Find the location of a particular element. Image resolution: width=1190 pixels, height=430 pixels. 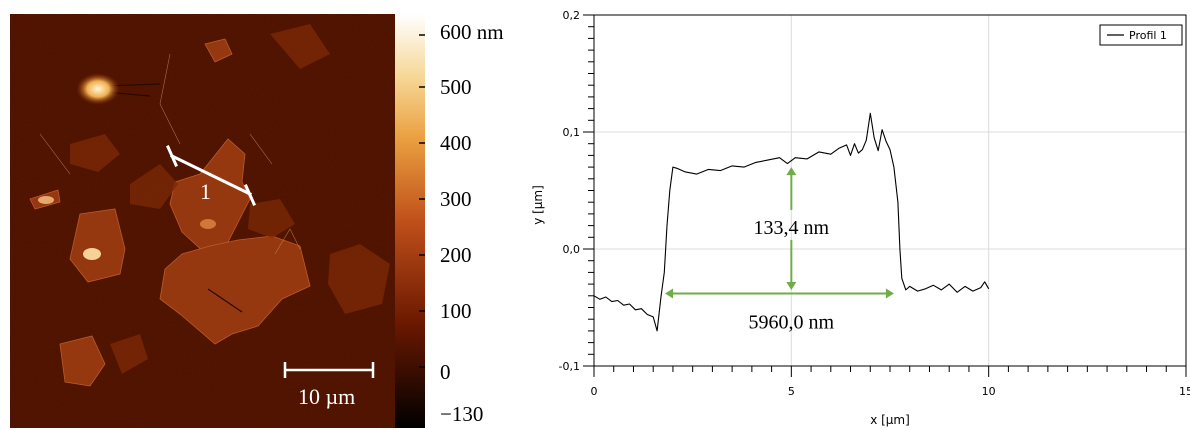

y-axis-label: y [µm] is located at coordinates (538, 205).